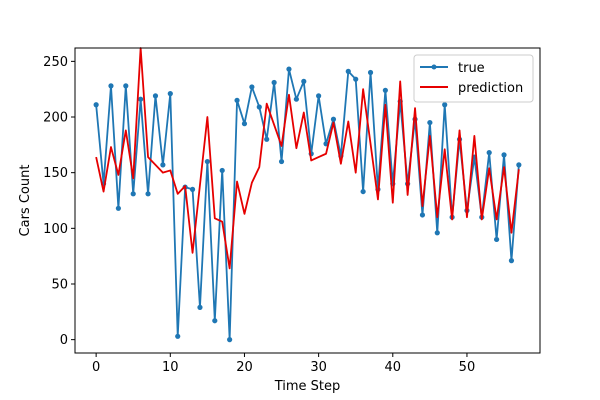 Image resolution: width=600 pixels, height=400 pixels. Describe the element at coordinates (55, 173) in the screenshot. I see `y-tick-label: 150` at that location.